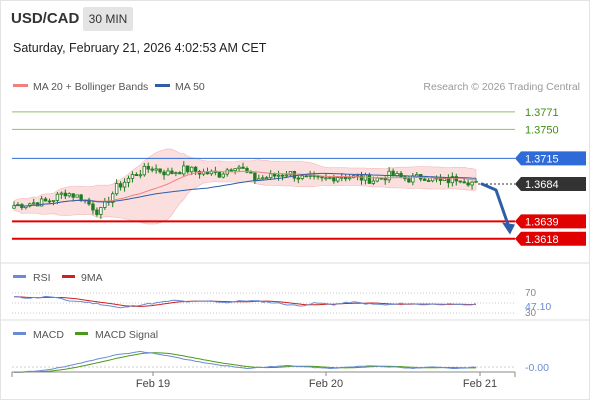 This screenshot has width=590, height=400. I want to click on macd-legend-swatch, so click(19, 333).